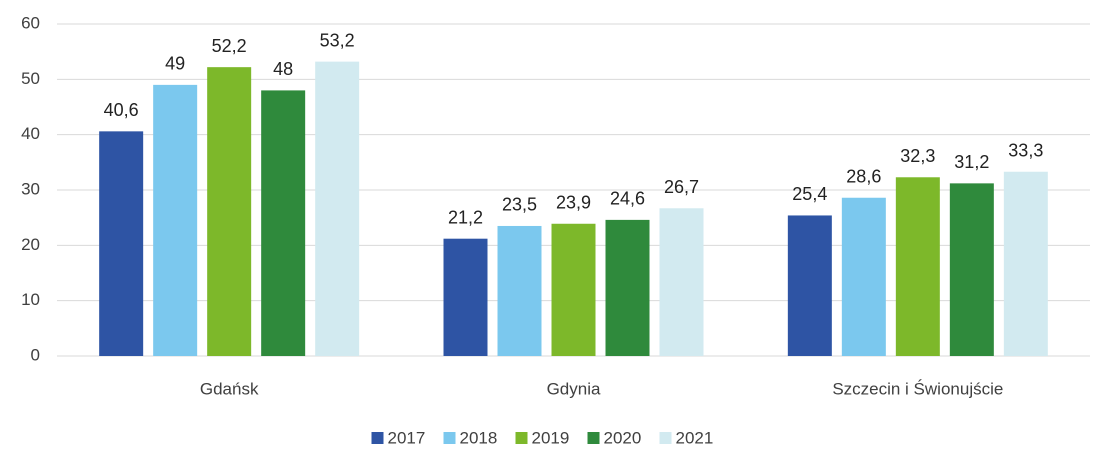  What do you see at coordinates (30, 22) in the screenshot?
I see `y-tick-label: 60` at bounding box center [30, 22].